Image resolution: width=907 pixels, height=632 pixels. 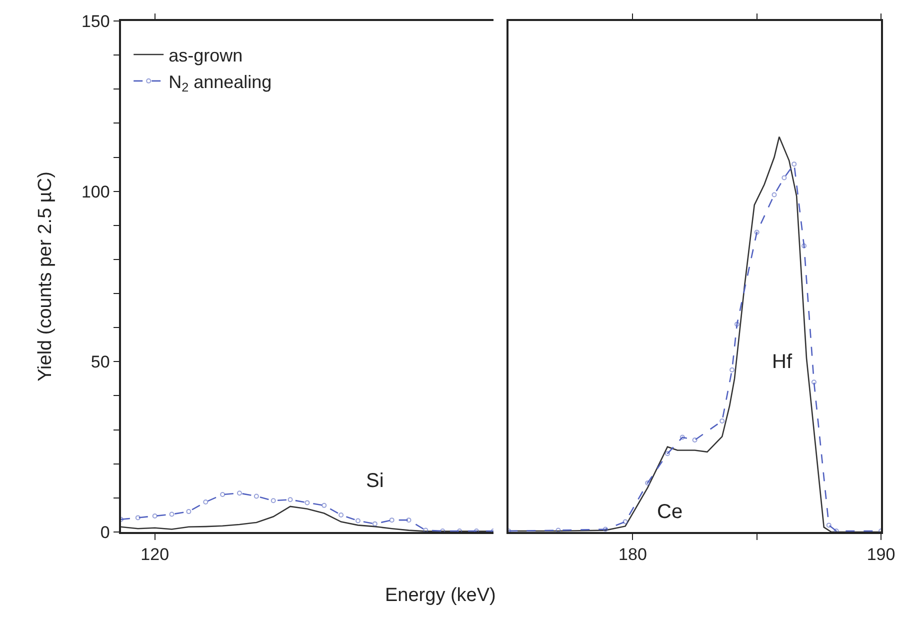 I want to click on y-tick-label: 150, so click(x=95, y=21).